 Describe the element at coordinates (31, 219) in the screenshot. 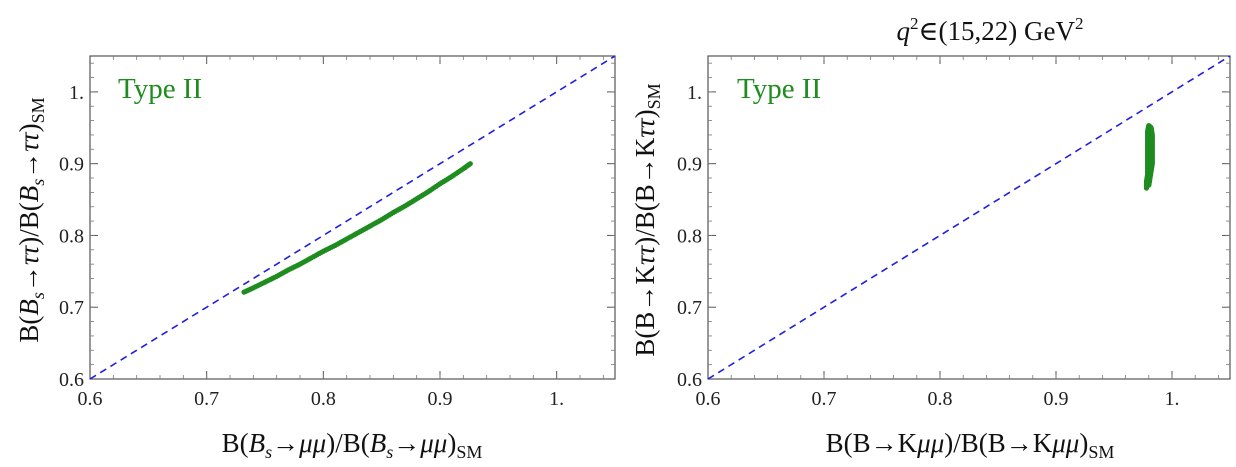

I see `left-y-axis-label: B(Bs→ττ)/B(Bs→ττ)SM` at that location.